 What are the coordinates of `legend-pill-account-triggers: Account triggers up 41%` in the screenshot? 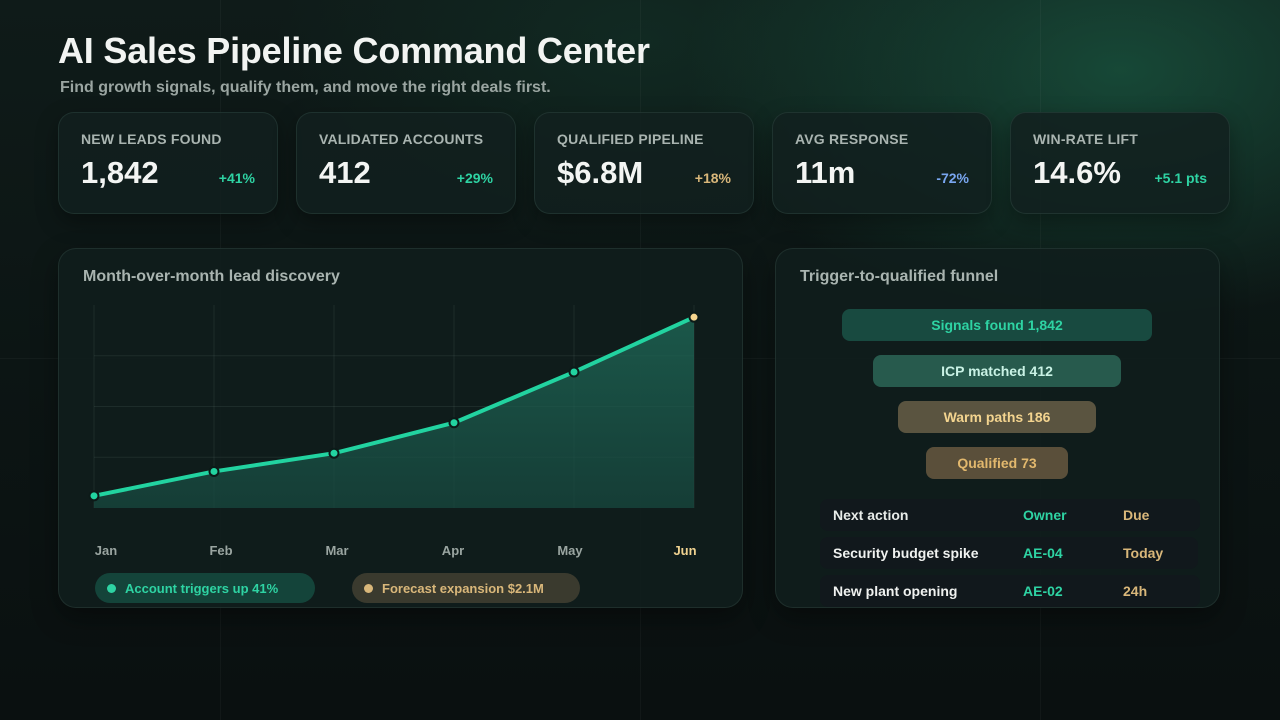 It's located at (205, 588).